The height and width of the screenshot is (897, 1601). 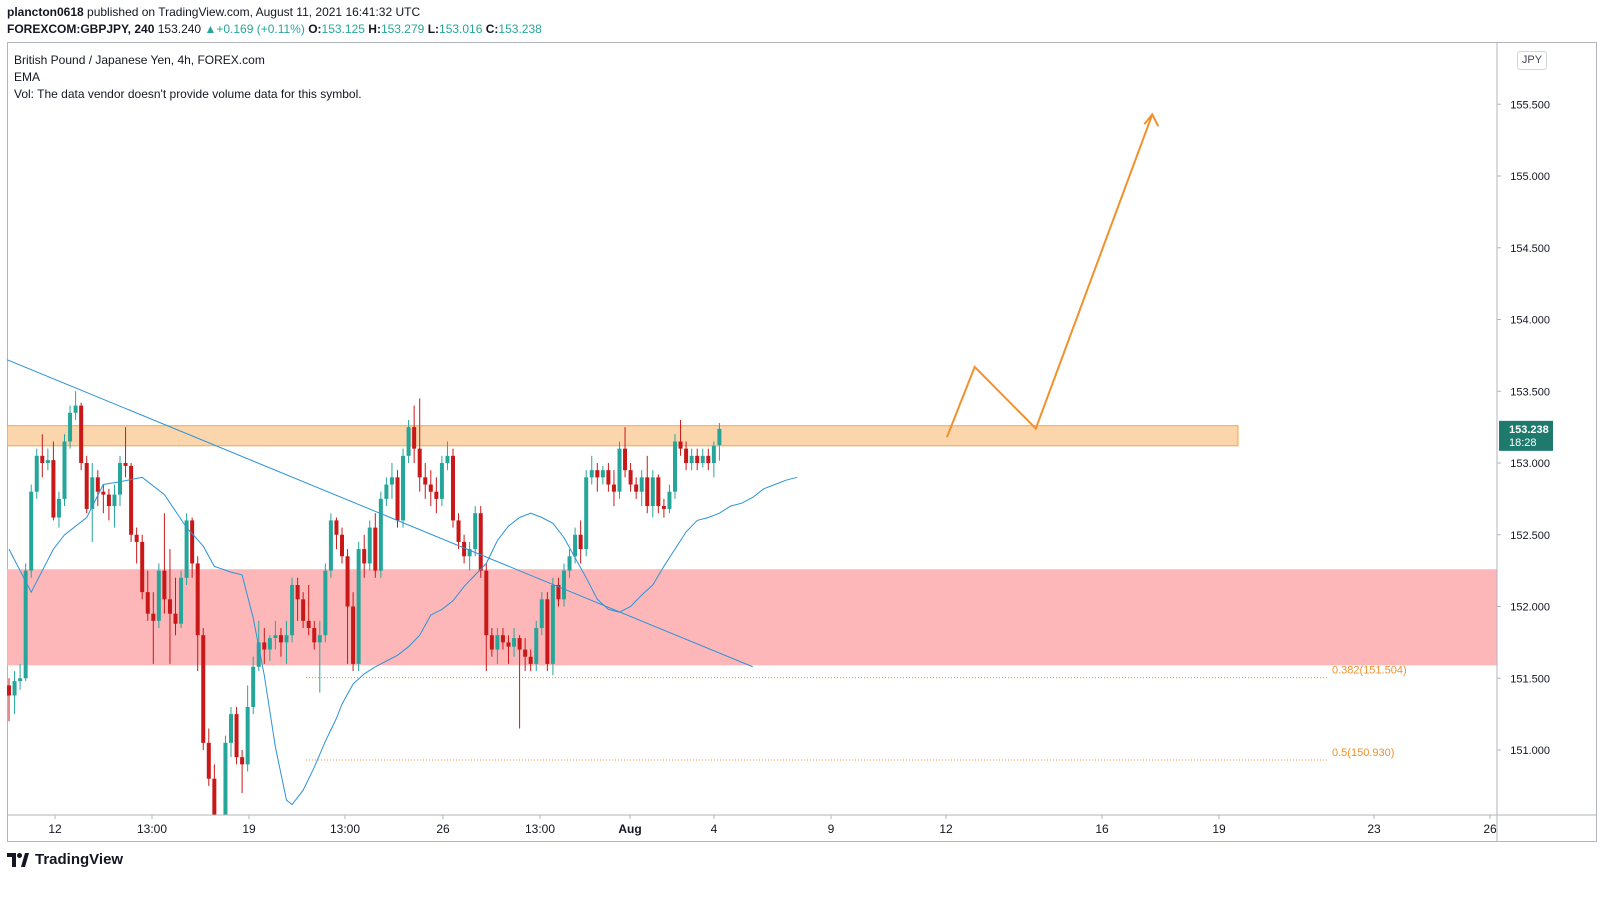 I want to click on open-label: O:, so click(x=315, y=29).